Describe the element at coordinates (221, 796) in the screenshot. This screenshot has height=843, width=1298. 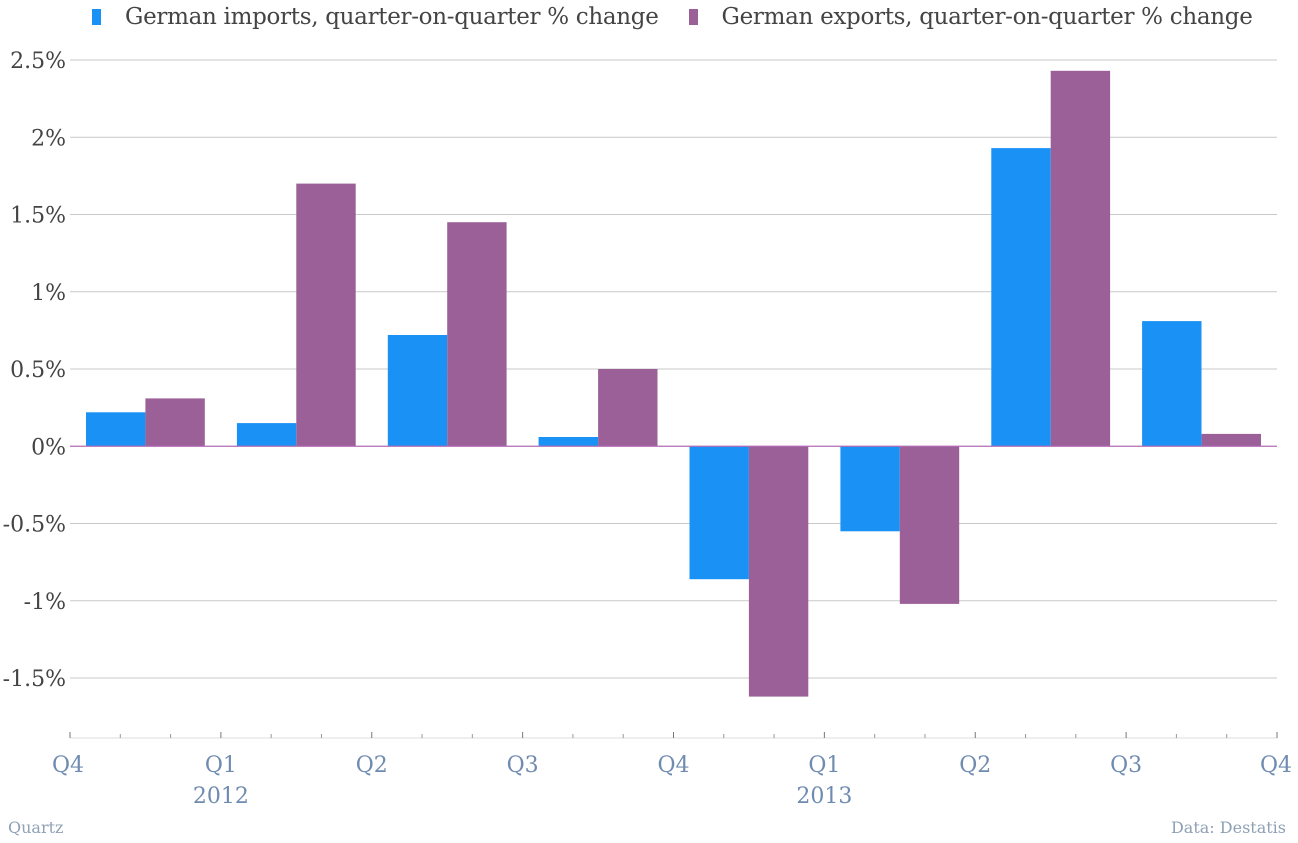
I see `year-label: 2012` at that location.